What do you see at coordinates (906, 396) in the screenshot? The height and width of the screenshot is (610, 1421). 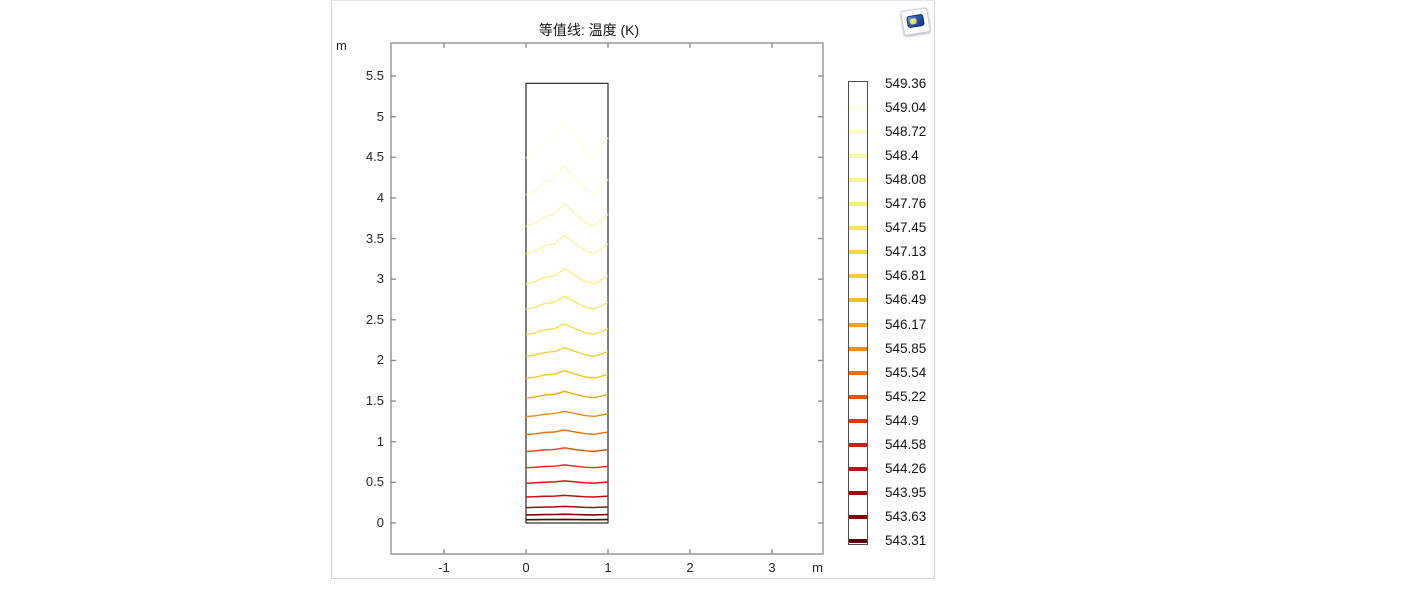 I see `legend-value-label: 545.22` at bounding box center [906, 396].